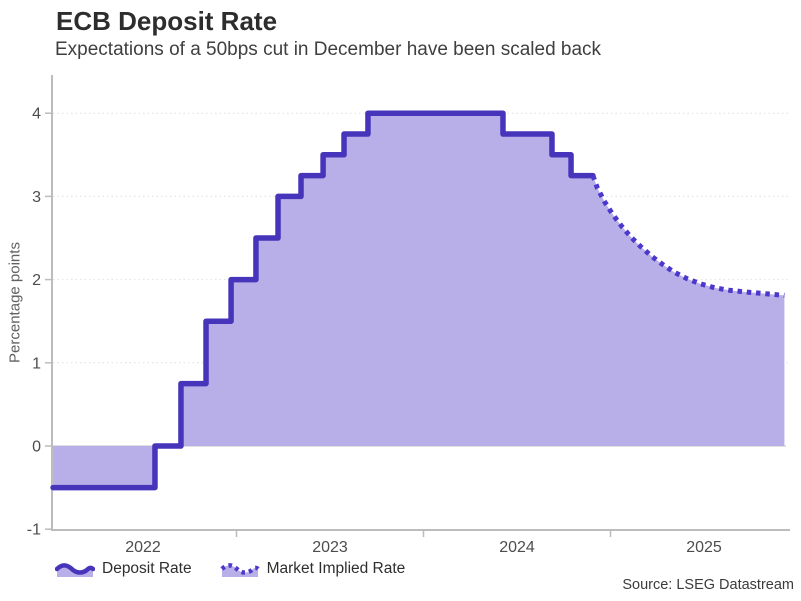 The width and height of the screenshot is (801, 601). What do you see at coordinates (143, 547) in the screenshot?
I see `x-tick-label-2022: 2022` at bounding box center [143, 547].